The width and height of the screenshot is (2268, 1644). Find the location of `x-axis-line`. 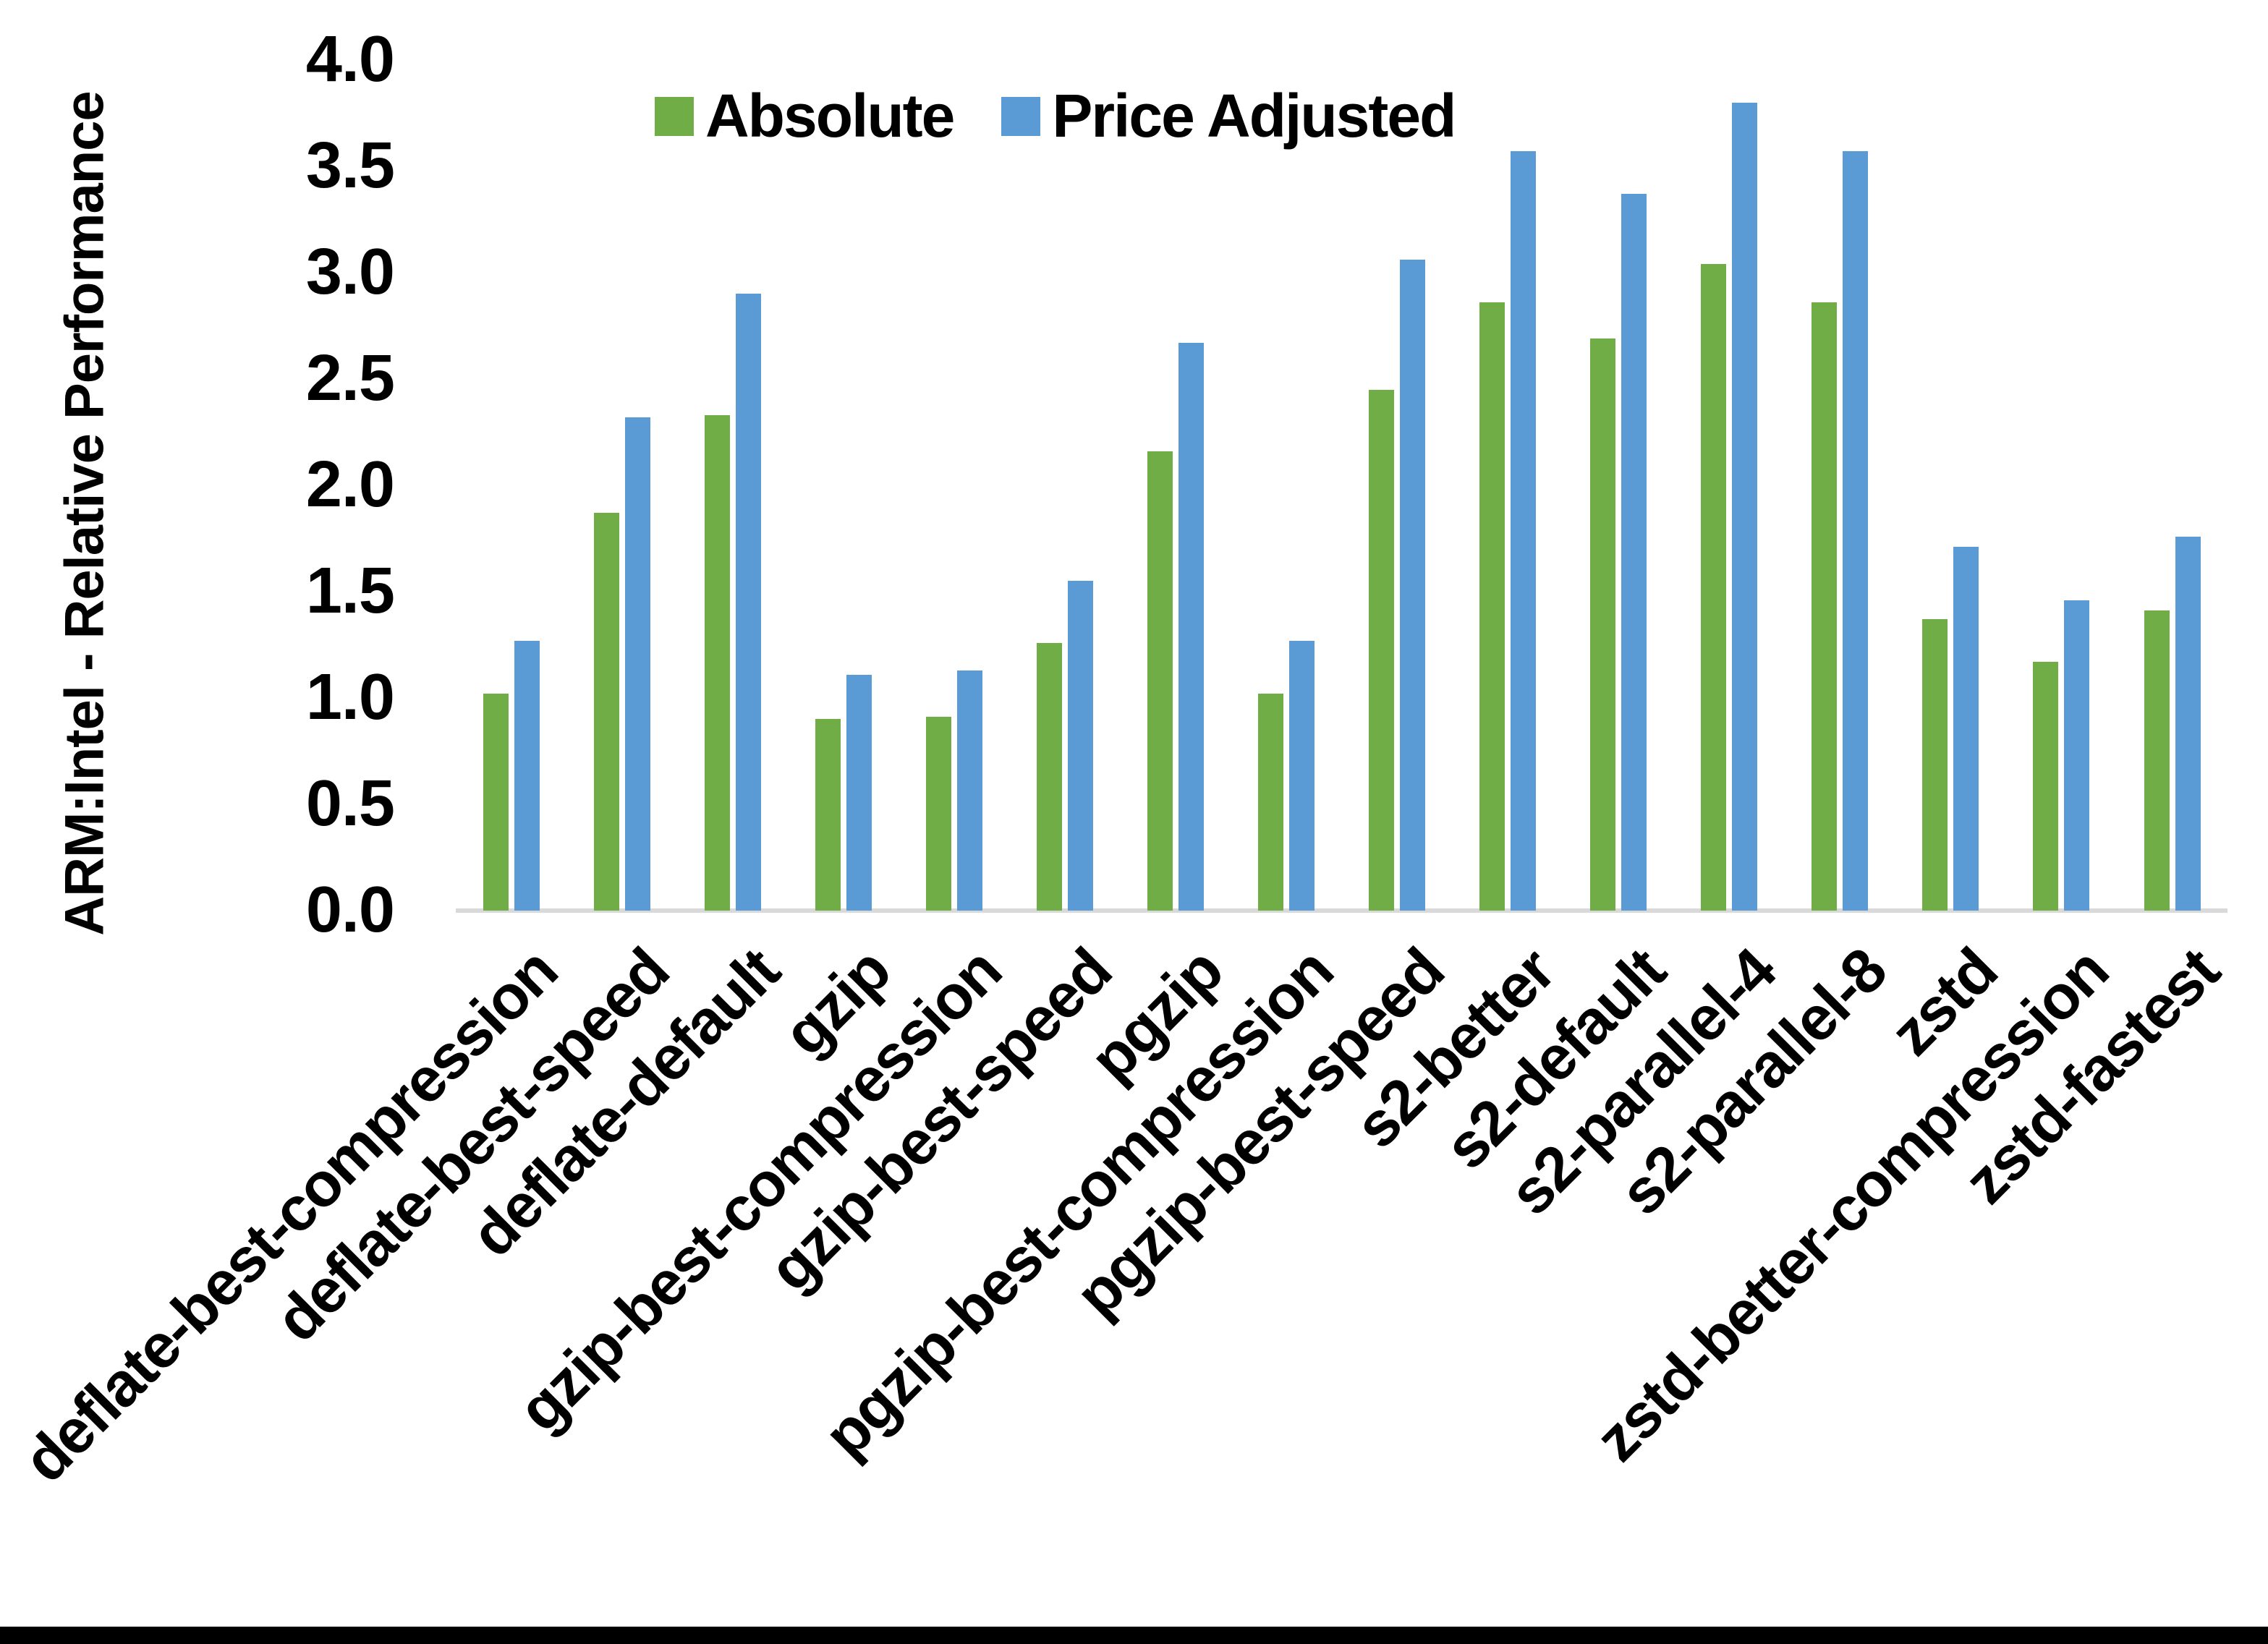

x-axis-line is located at coordinates (1341, 910).